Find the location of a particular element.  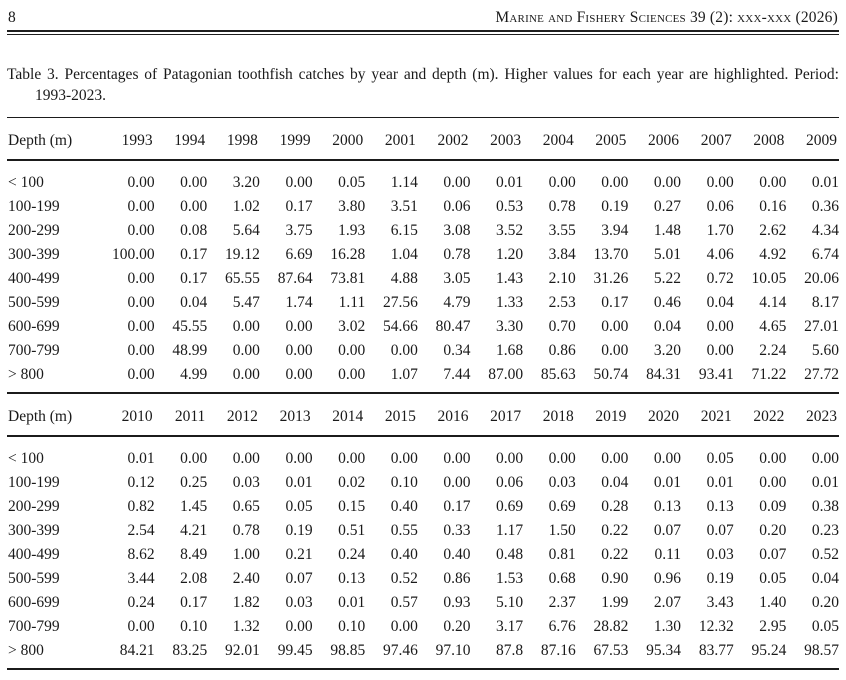

catch-percentage-cell: 54.66 is located at coordinates (400, 326).